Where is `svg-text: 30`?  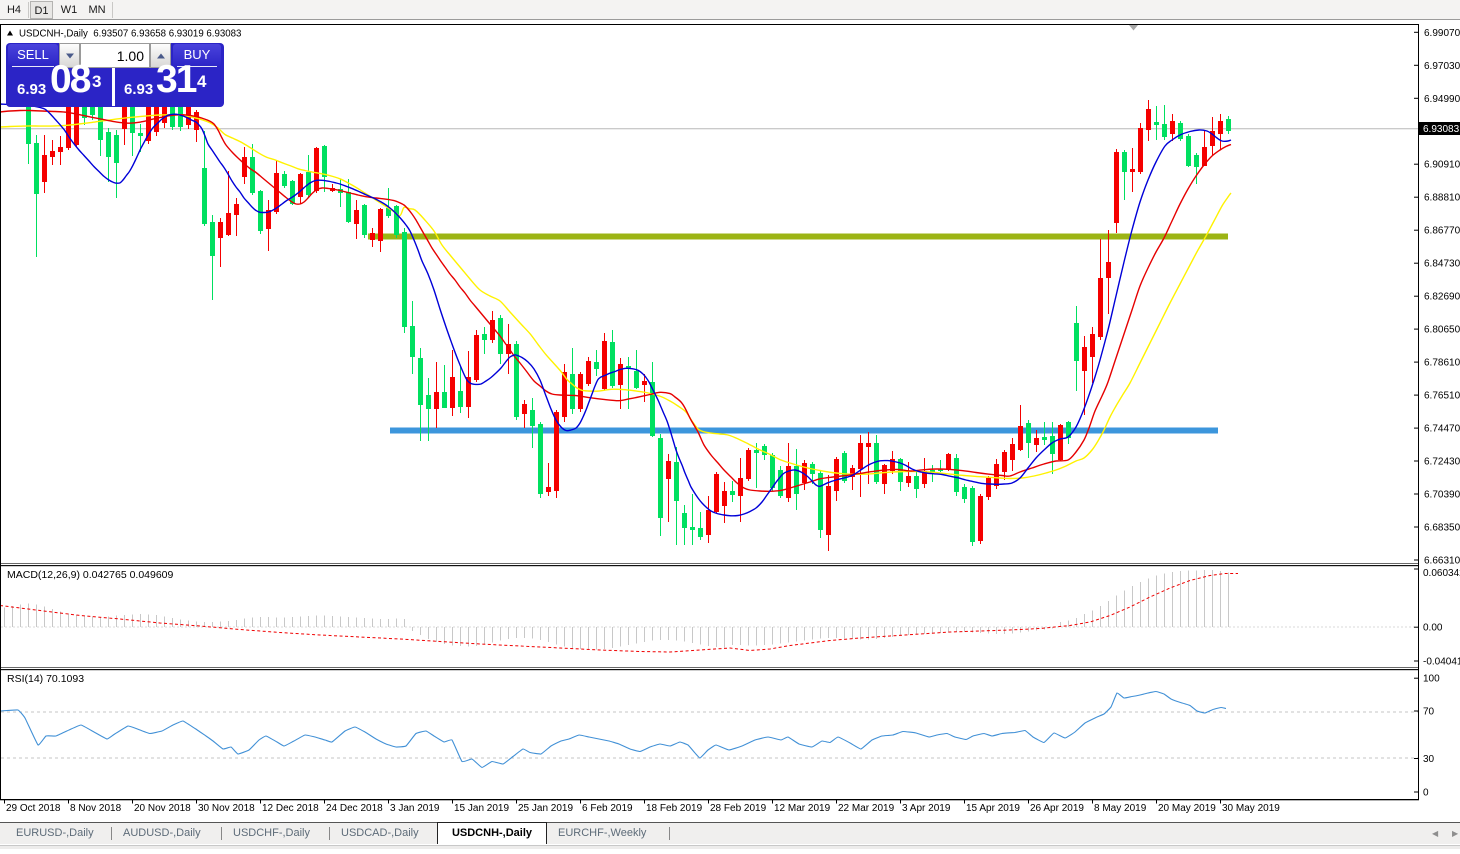 svg-text: 30 is located at coordinates (1429, 759).